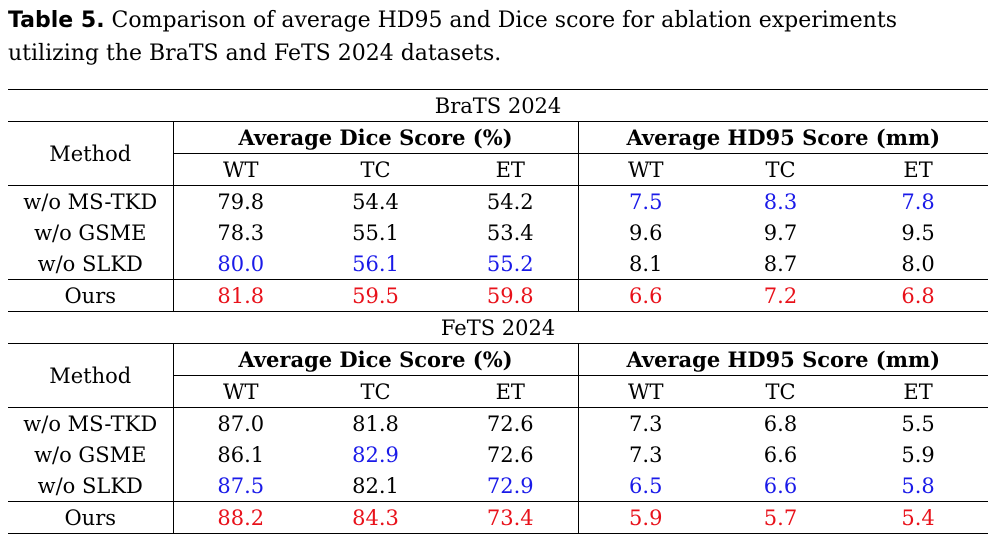 The width and height of the screenshot is (995, 544). Describe the element at coordinates (375, 517) in the screenshot. I see `value-cell: 84.3` at that location.